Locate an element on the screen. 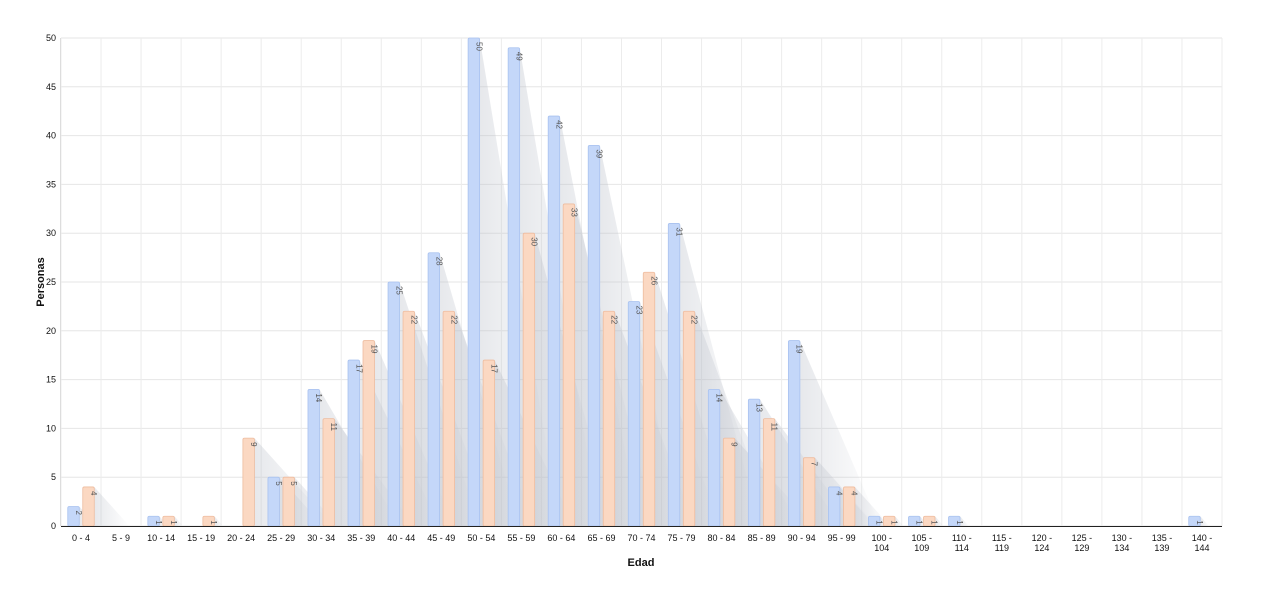  x-tick-label: 60 - 64 is located at coordinates (561, 538).